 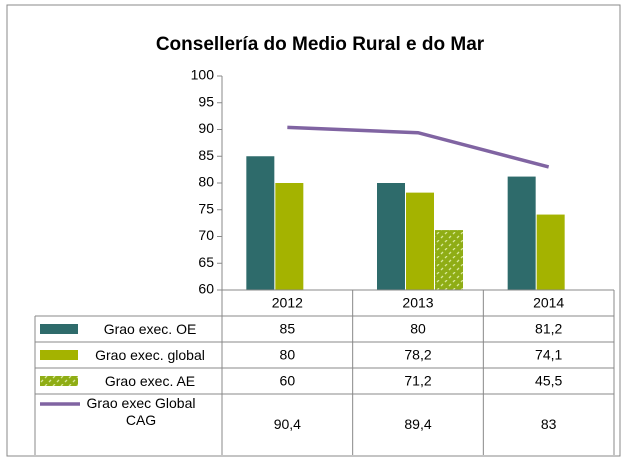 I want to click on y-tick-label: 70, so click(x=206, y=235).